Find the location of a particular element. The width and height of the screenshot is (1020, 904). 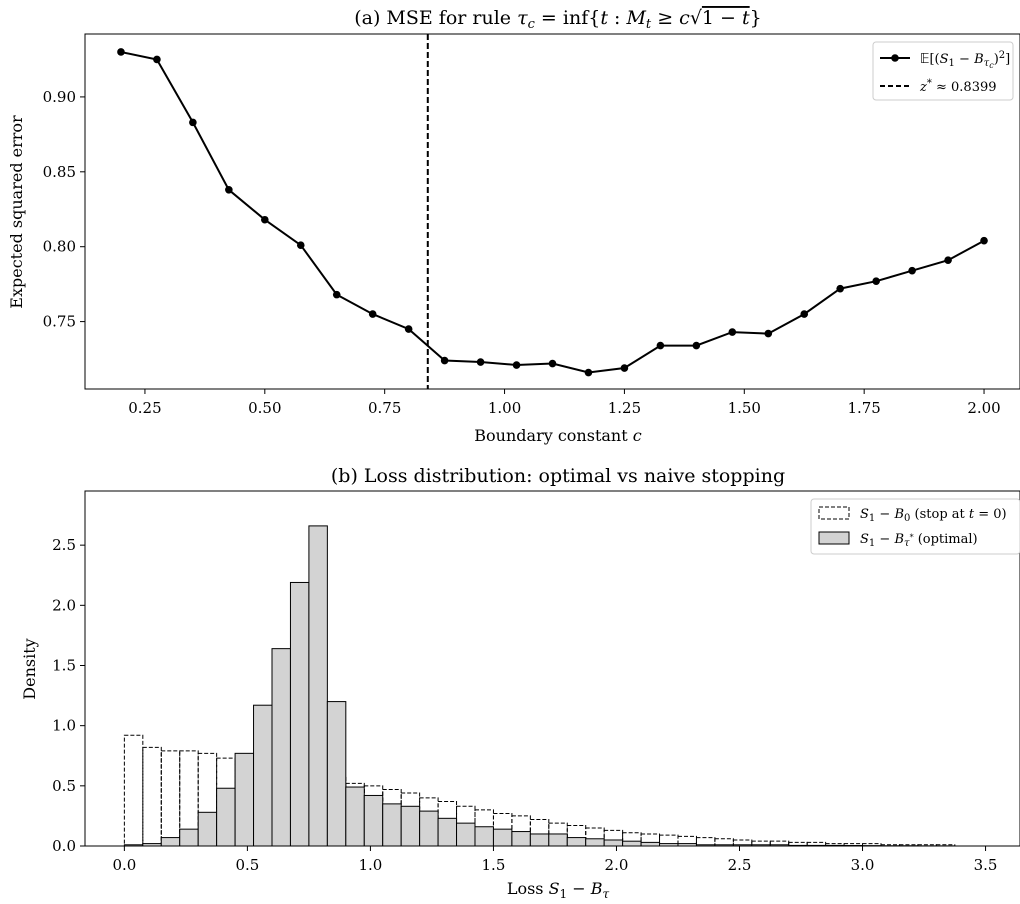

panel-b-legend-frame is located at coordinates (915, 526).